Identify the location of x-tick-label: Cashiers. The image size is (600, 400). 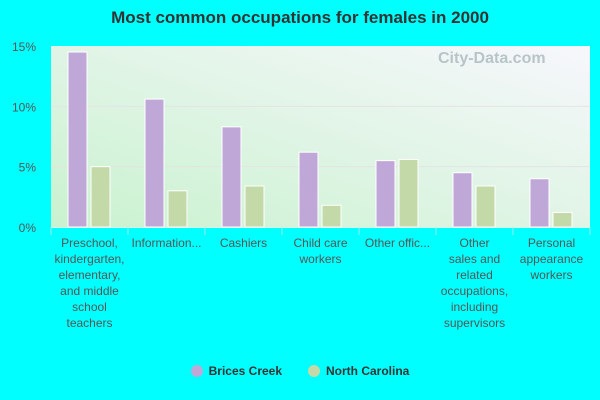
(243, 243).